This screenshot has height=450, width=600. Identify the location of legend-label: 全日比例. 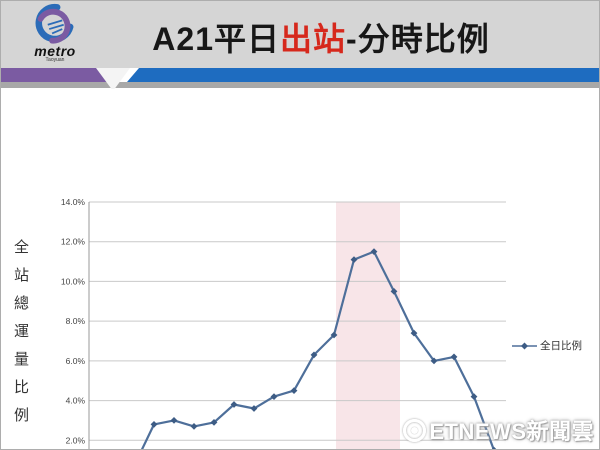
(561, 346).